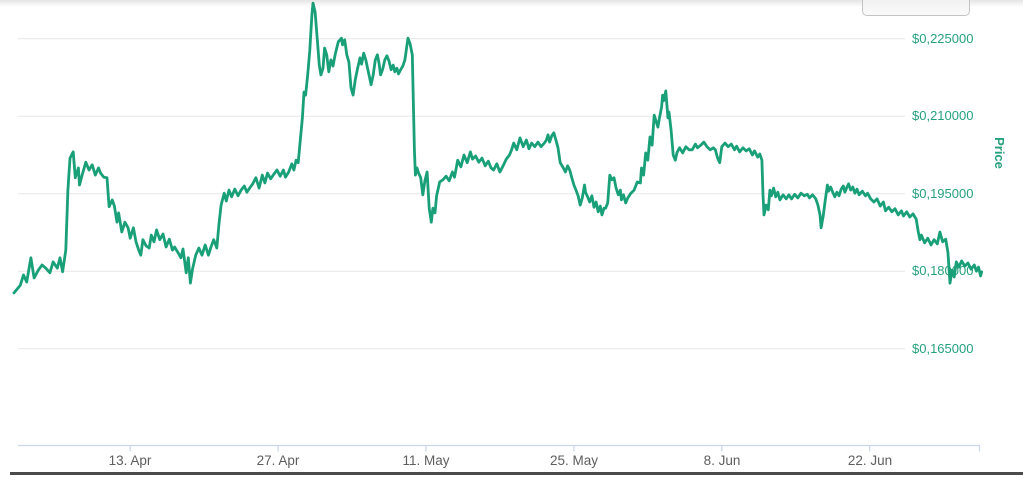 The image size is (1023, 481). What do you see at coordinates (943, 348) in the screenshot?
I see `y-axis-label: $0,165000` at bounding box center [943, 348].